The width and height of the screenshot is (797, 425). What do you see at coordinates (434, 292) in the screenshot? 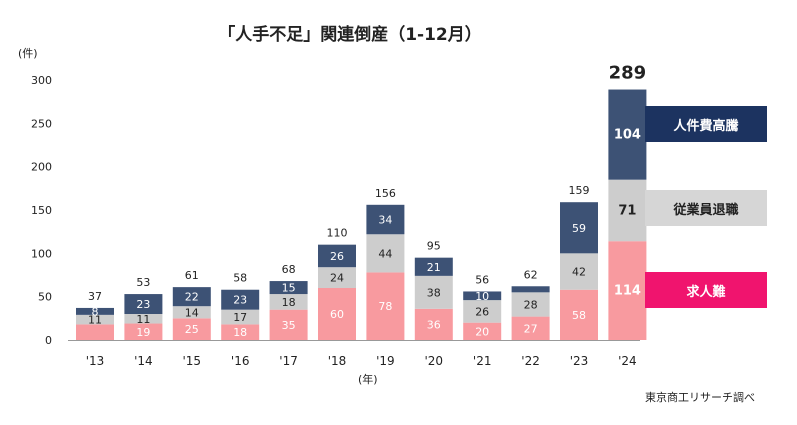
I see `data-label: 38` at bounding box center [434, 292].